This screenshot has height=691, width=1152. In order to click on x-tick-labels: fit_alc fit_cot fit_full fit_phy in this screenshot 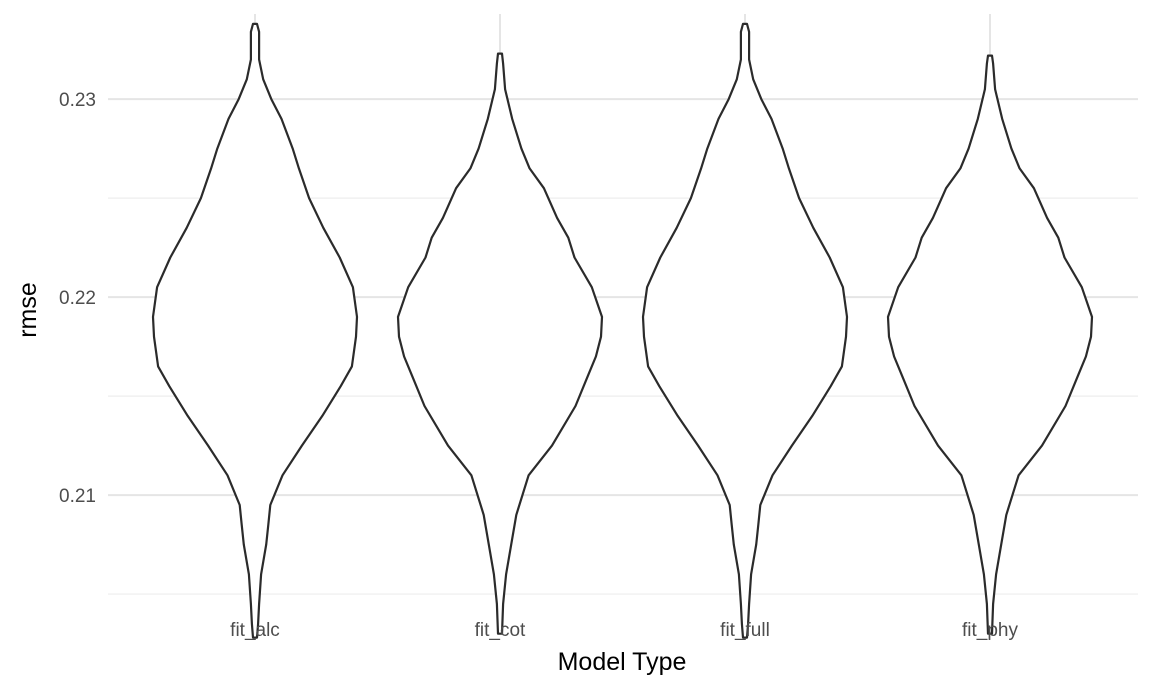, I will do `click(624, 630)`.